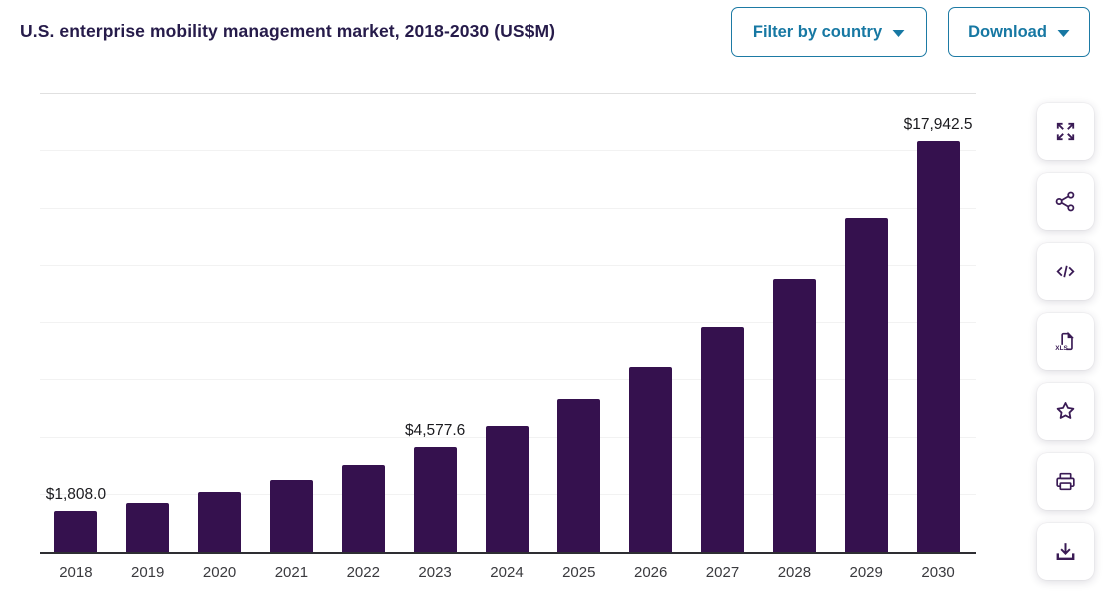 The image size is (1115, 612). What do you see at coordinates (291, 515) in the screenshot?
I see `bar-2021` at bounding box center [291, 515].